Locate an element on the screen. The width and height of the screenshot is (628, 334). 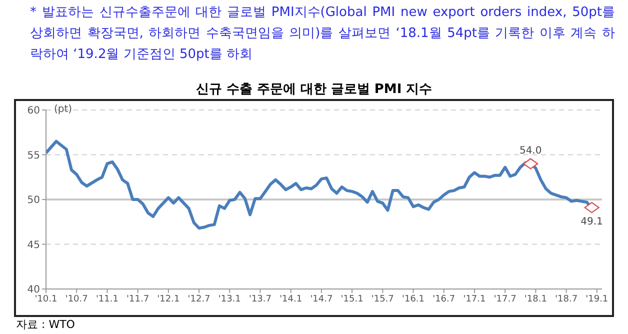
text: 자료 : WTO is located at coordinates (45, 324).